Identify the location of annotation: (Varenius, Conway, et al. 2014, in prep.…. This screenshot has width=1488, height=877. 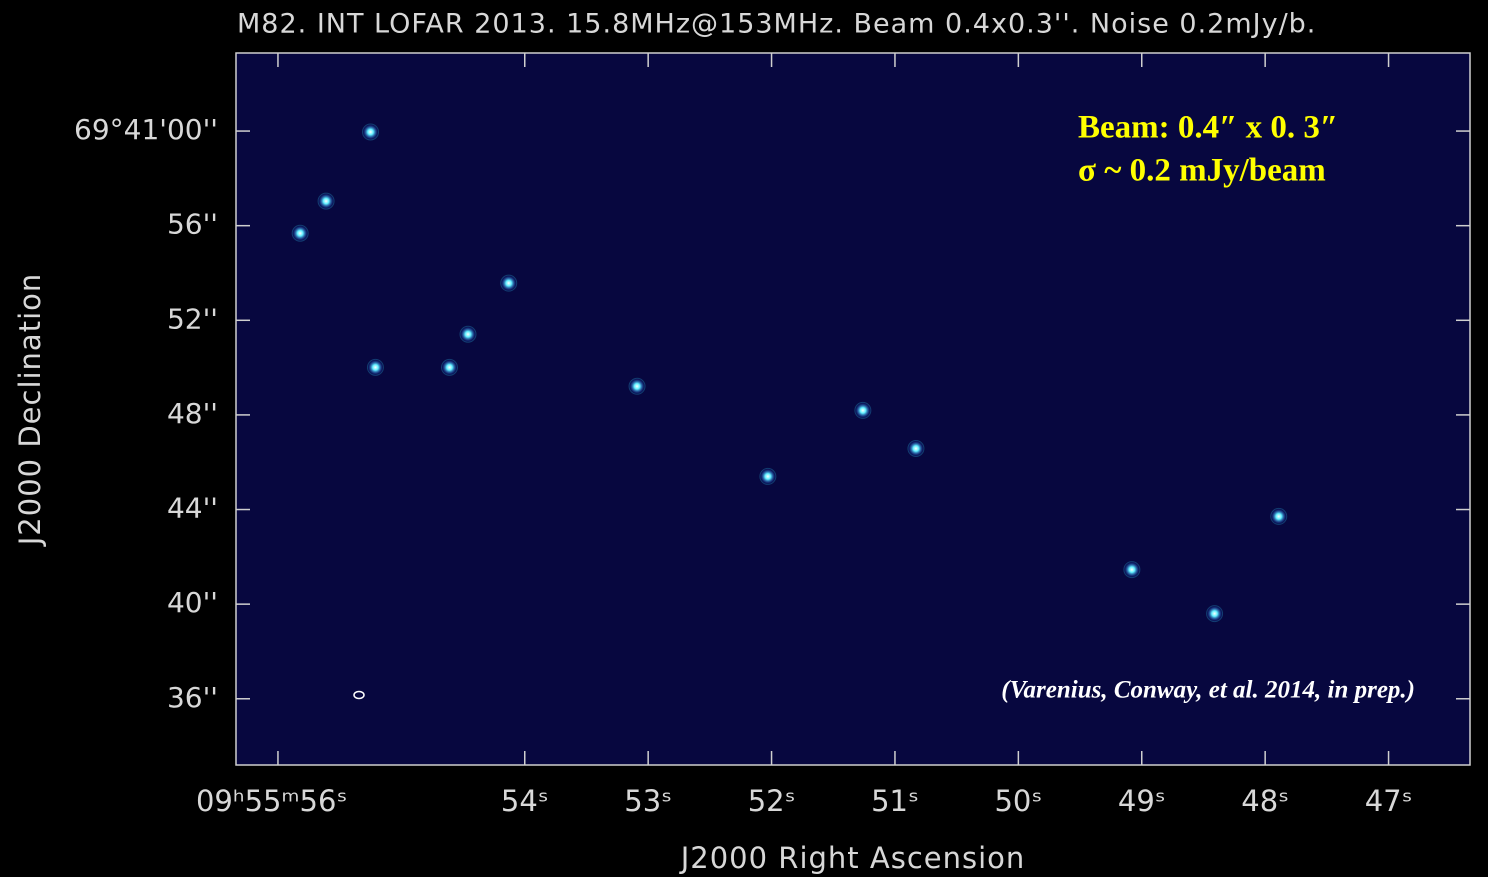
(1208, 690).